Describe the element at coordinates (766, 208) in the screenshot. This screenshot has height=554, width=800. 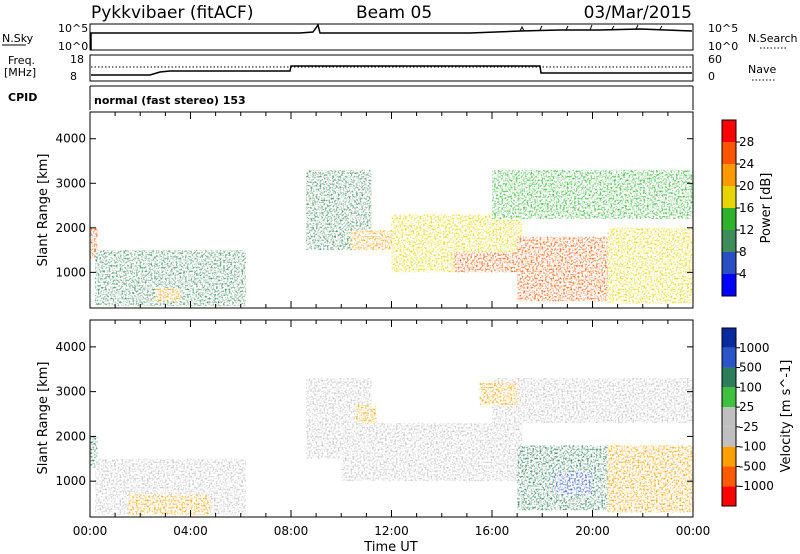
I see `power-colorbar-label: Power [dB]` at that location.